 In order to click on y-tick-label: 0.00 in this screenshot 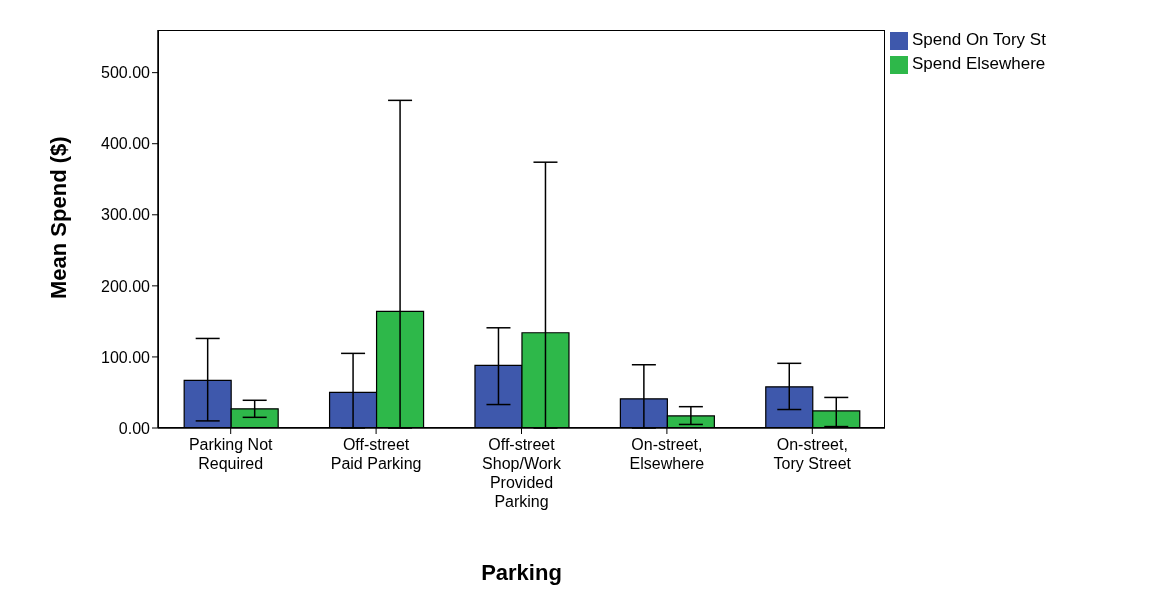, I will do `click(134, 428)`.